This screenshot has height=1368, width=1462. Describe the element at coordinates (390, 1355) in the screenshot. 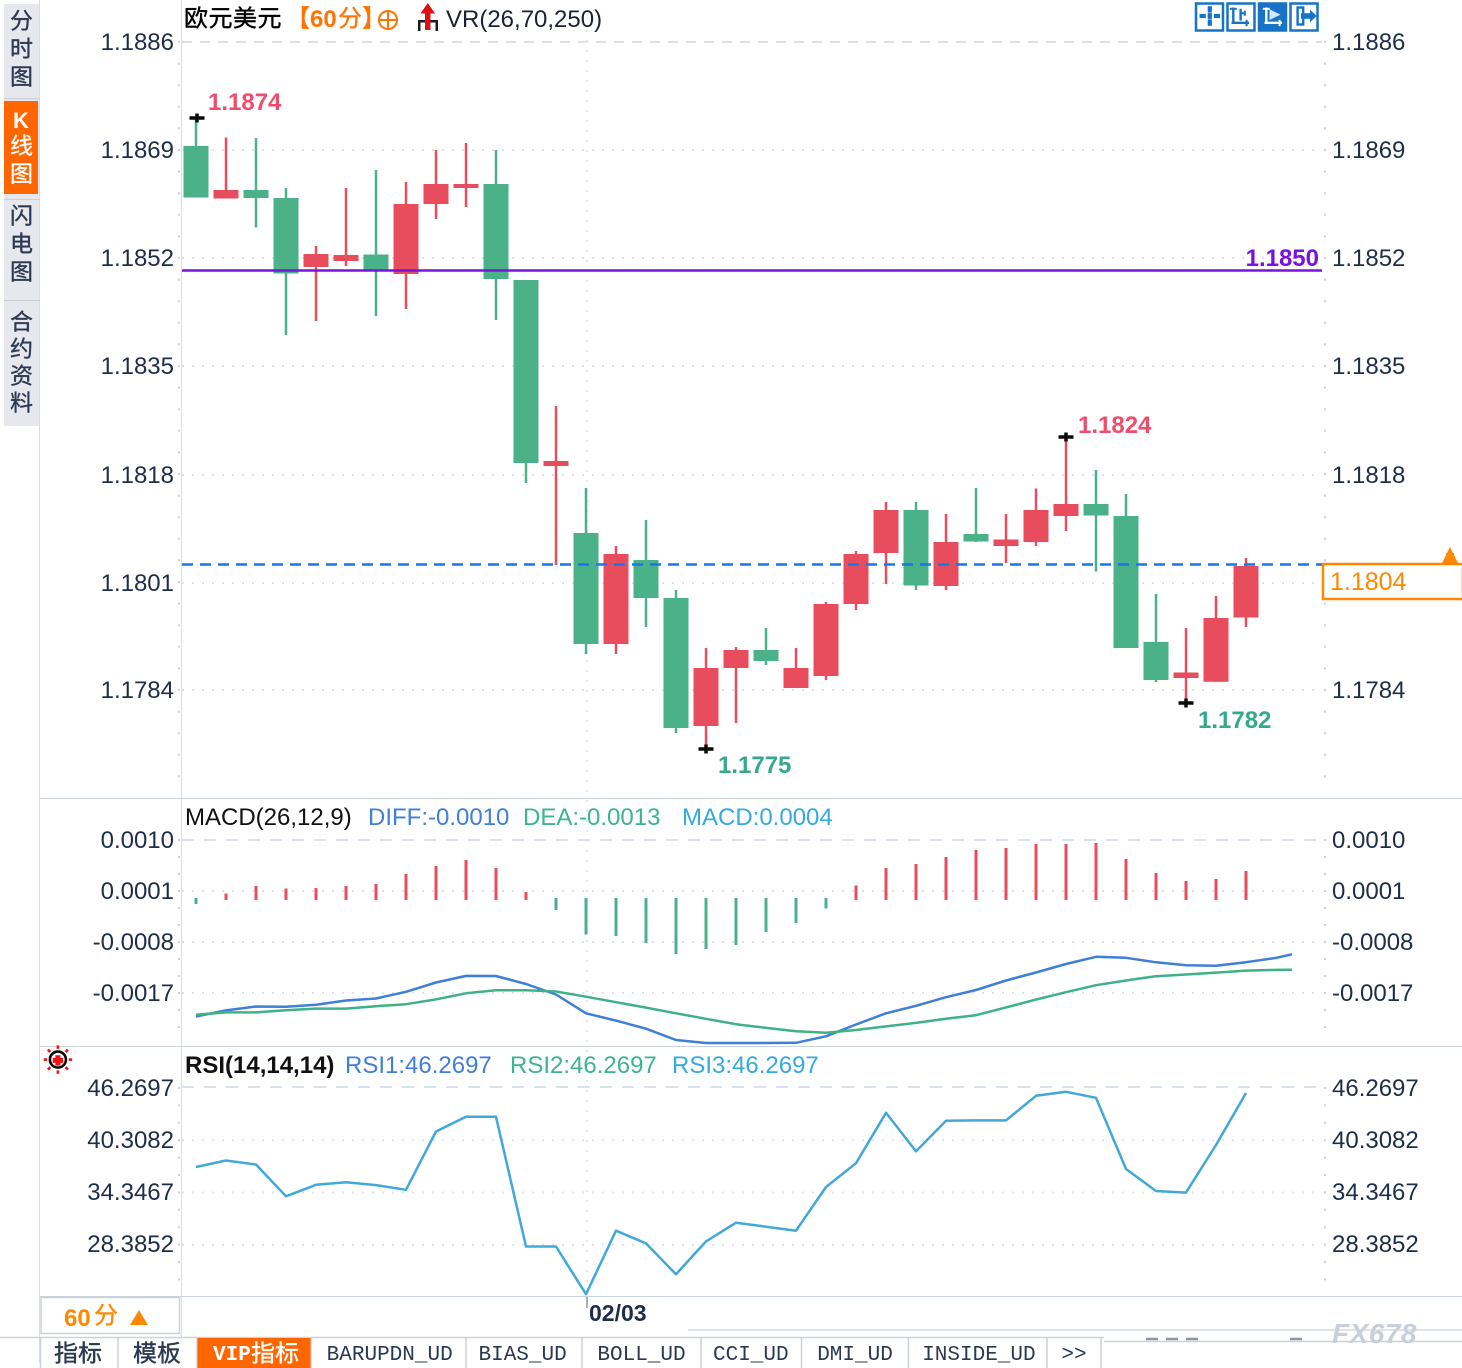

I see `svg-text: BARUPDN_UD` at that location.